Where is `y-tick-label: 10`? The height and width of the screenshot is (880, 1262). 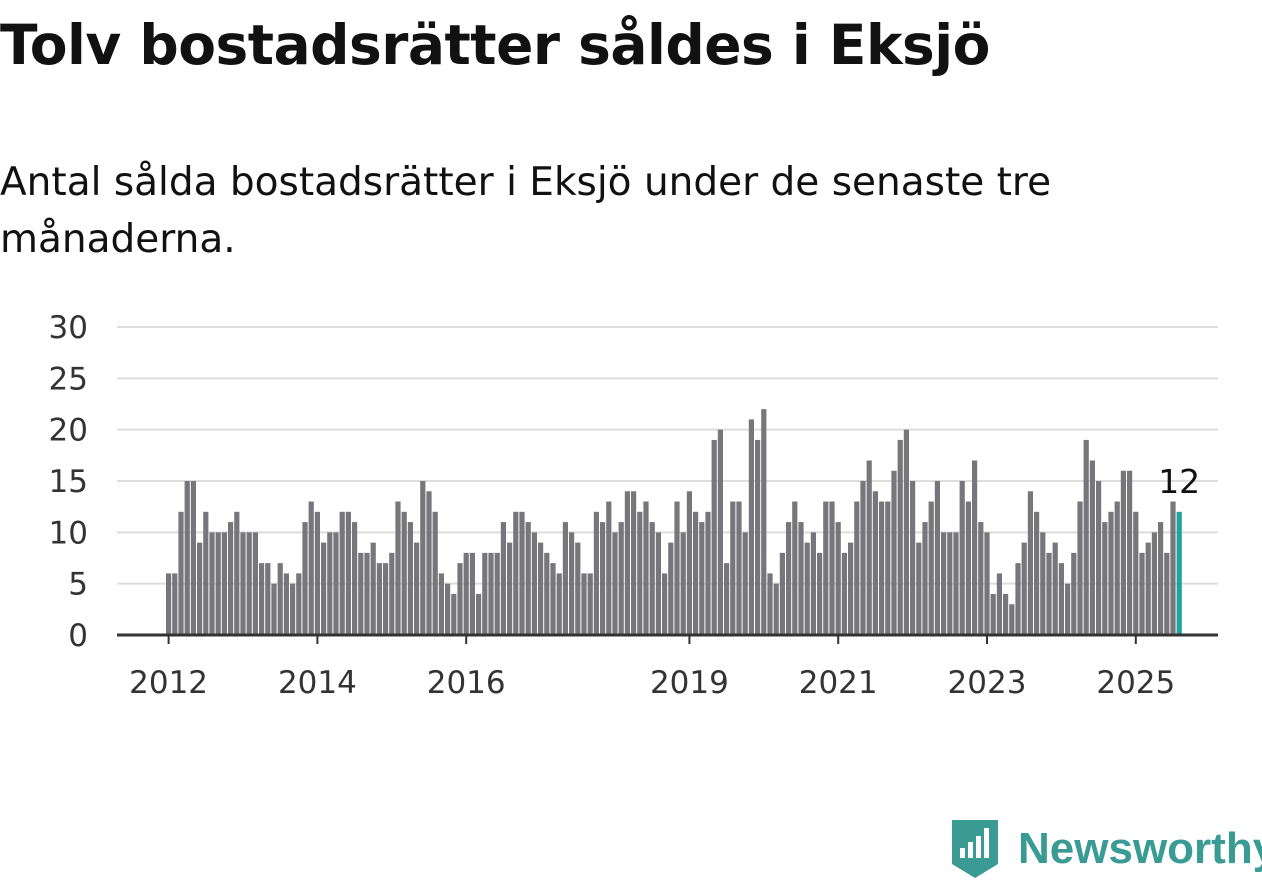 y-tick-label: 10 is located at coordinates (68, 533).